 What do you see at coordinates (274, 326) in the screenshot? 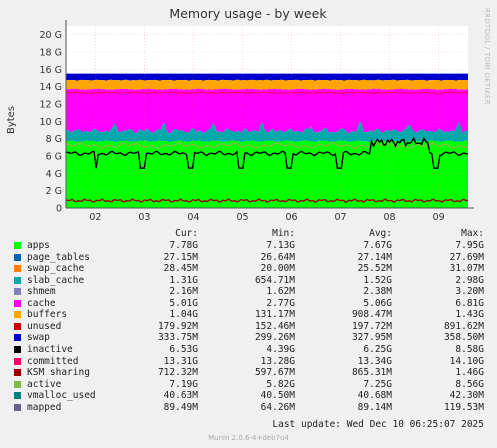
I see `legend-min: 152.46M` at bounding box center [274, 326].